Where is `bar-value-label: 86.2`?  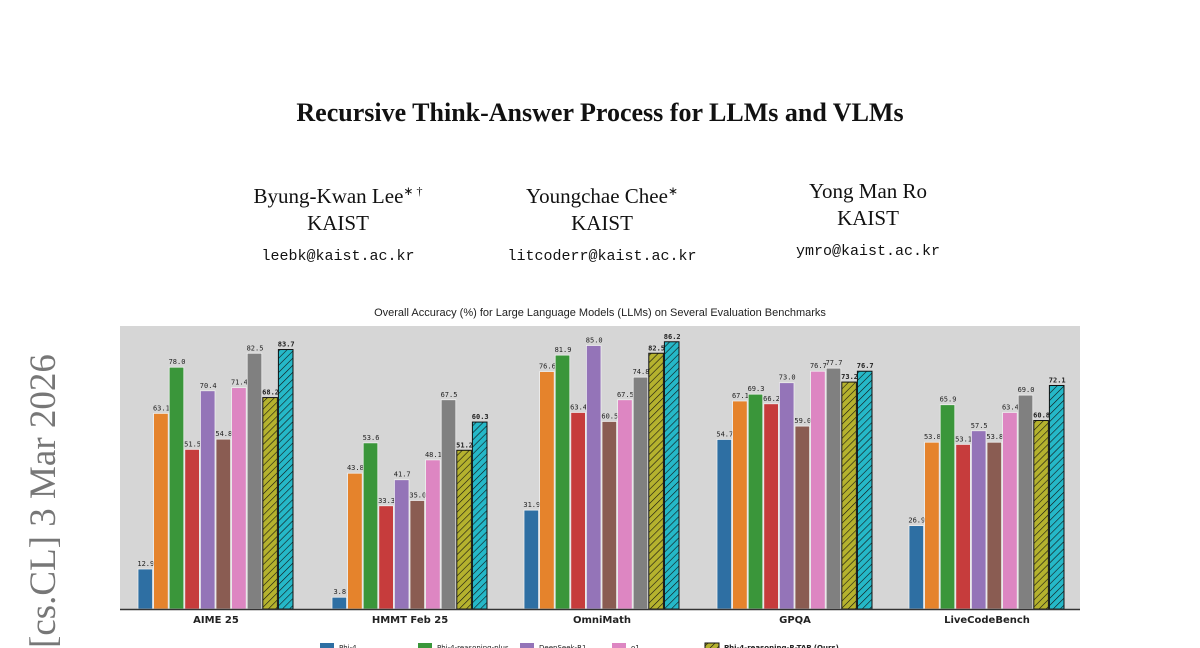 bar-value-label: 86.2 is located at coordinates (672, 337).